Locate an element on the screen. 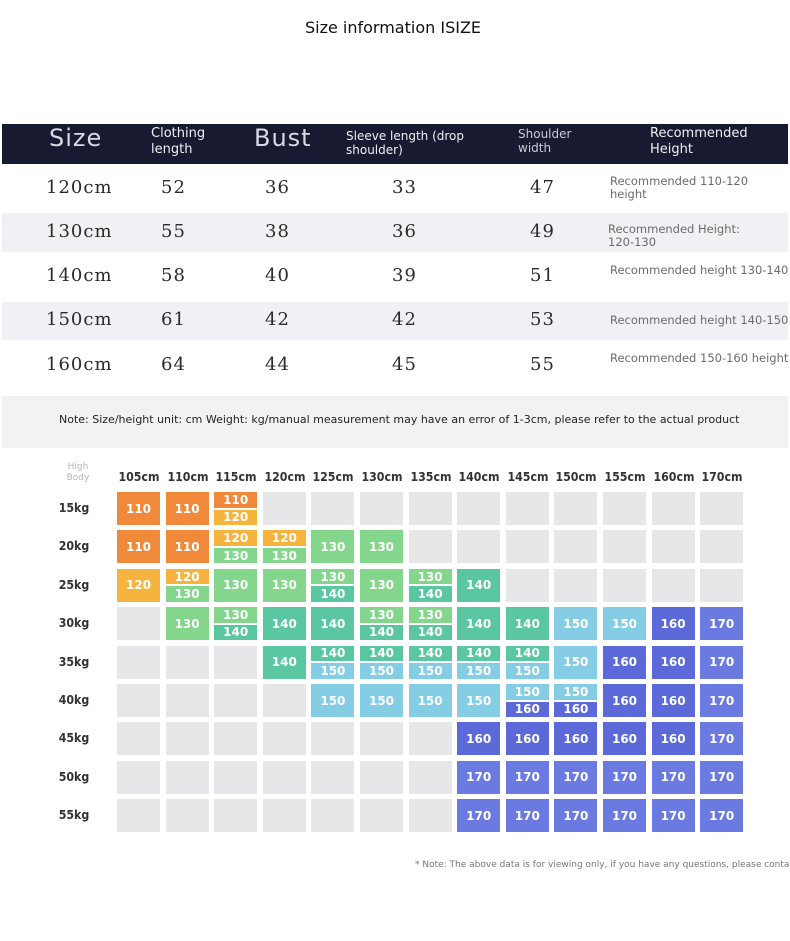 The width and height of the screenshot is (790, 941). size-row: 150cm 61 42 42 53 Recommended height 140-150 is located at coordinates (395, 321).